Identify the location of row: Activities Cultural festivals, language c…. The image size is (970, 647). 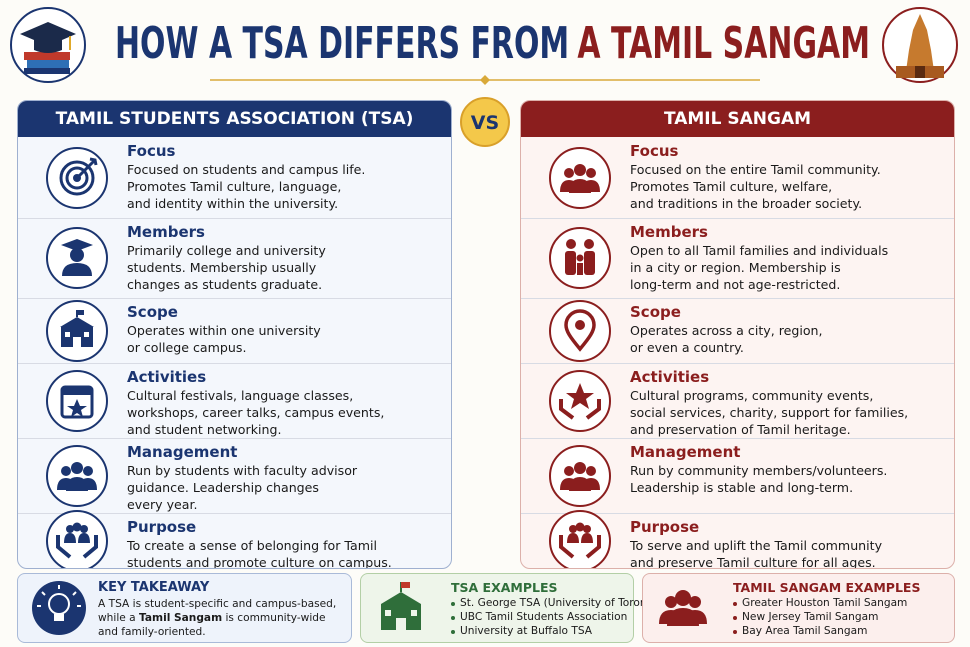
(234, 401).